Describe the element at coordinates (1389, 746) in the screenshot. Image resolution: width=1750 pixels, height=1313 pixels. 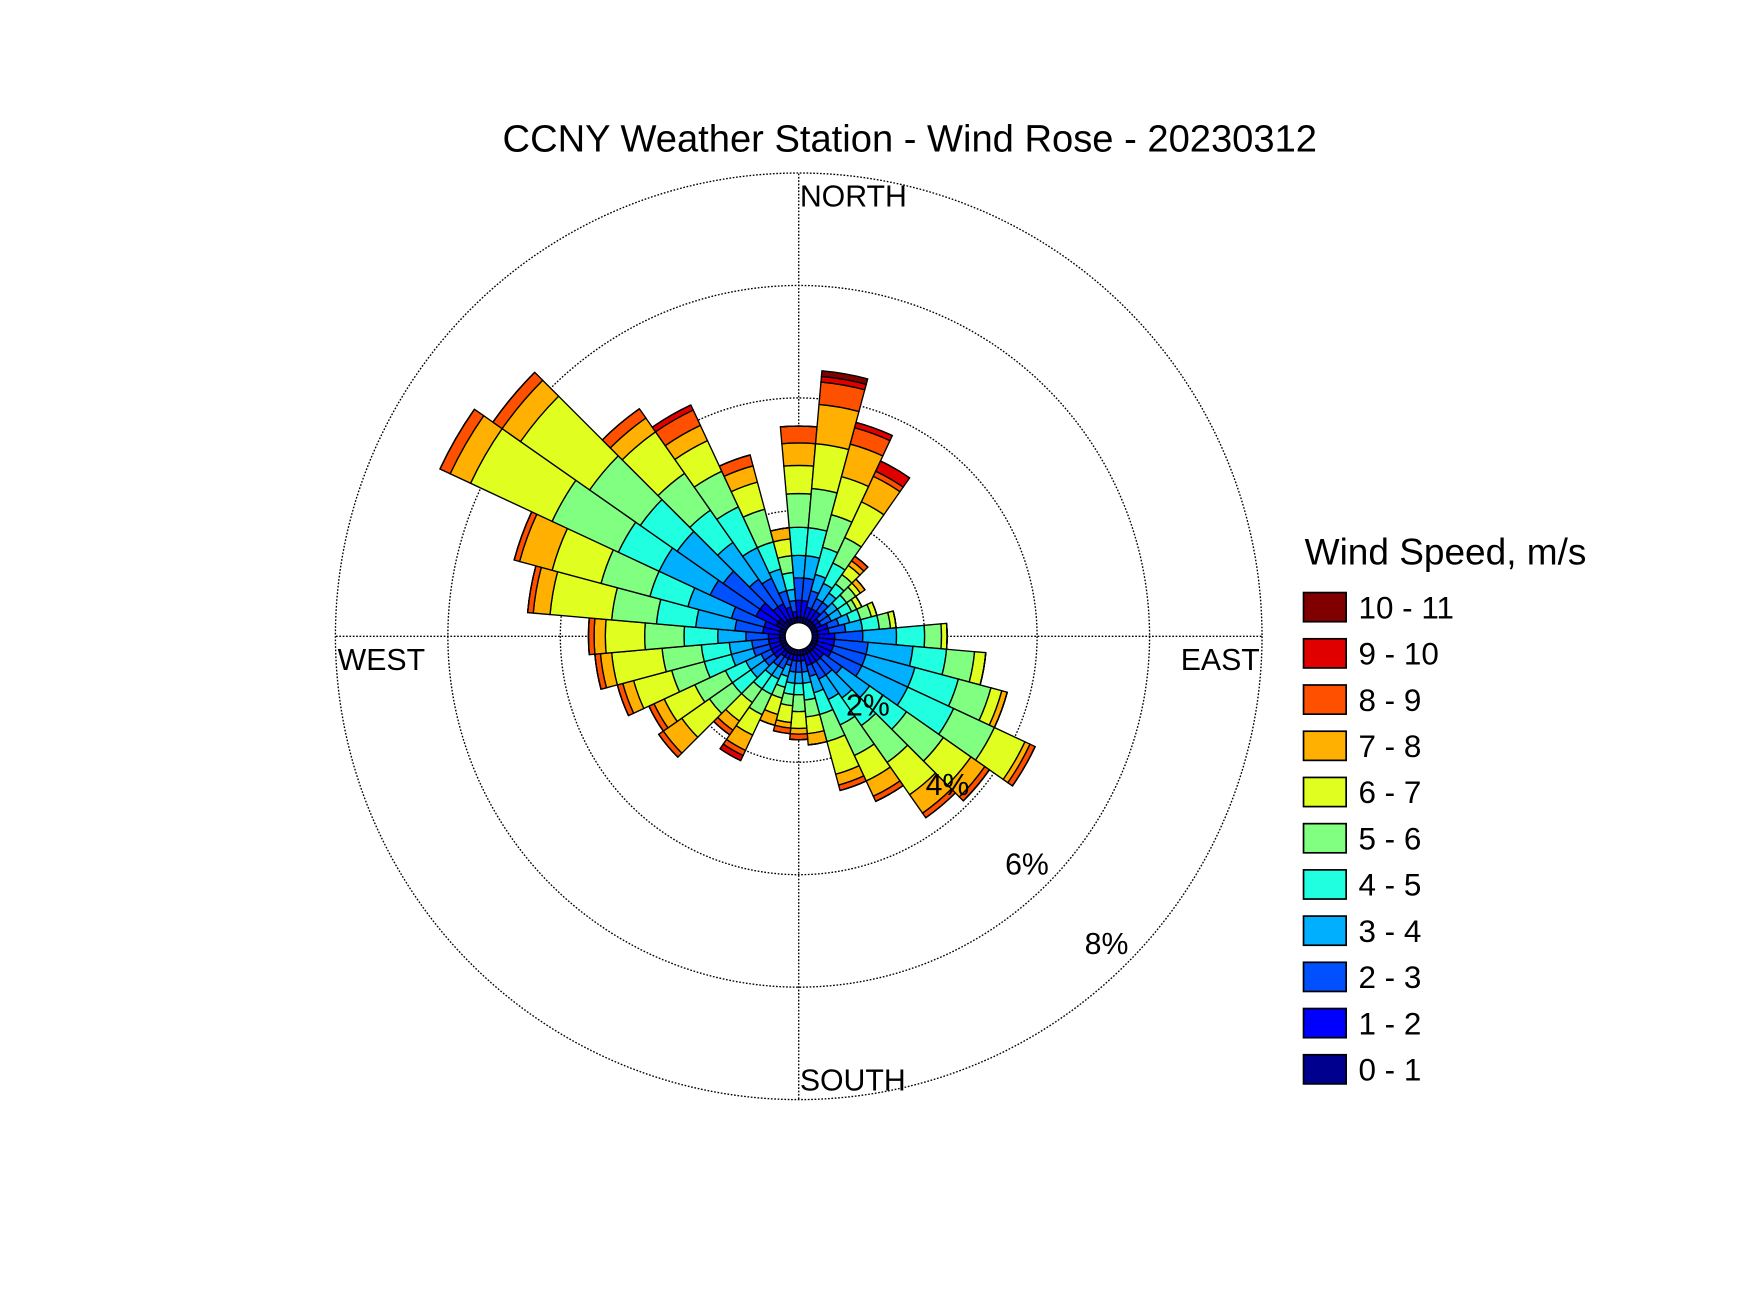
I see `legend-label: 7 - 8` at that location.